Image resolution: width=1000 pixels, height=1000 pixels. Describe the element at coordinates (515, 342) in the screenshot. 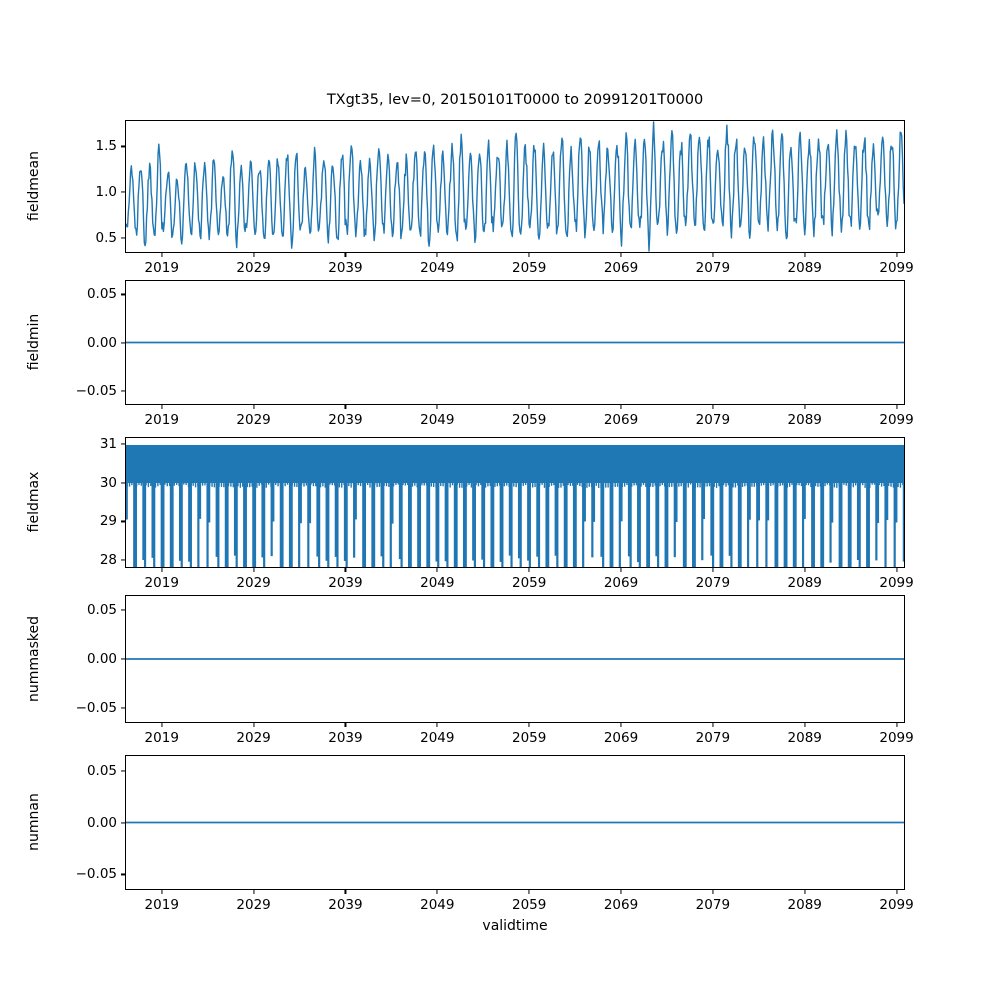

I see `panel-fieldmin` at that location.